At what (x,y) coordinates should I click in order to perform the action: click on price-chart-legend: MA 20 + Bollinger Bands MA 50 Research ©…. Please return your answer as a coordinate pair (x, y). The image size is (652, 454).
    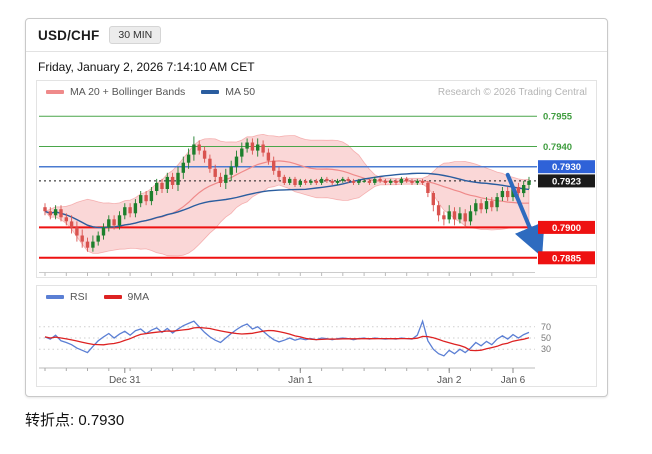
    Looking at the image, I should click on (316, 91).